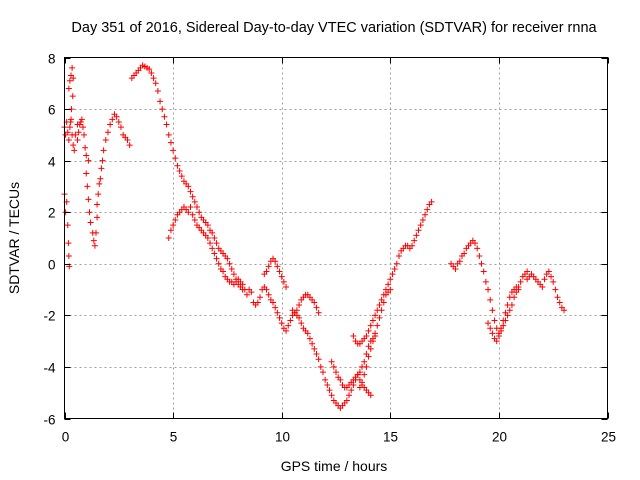  What do you see at coordinates (282, 437) in the screenshot?
I see `x-tick-label: 10` at bounding box center [282, 437].